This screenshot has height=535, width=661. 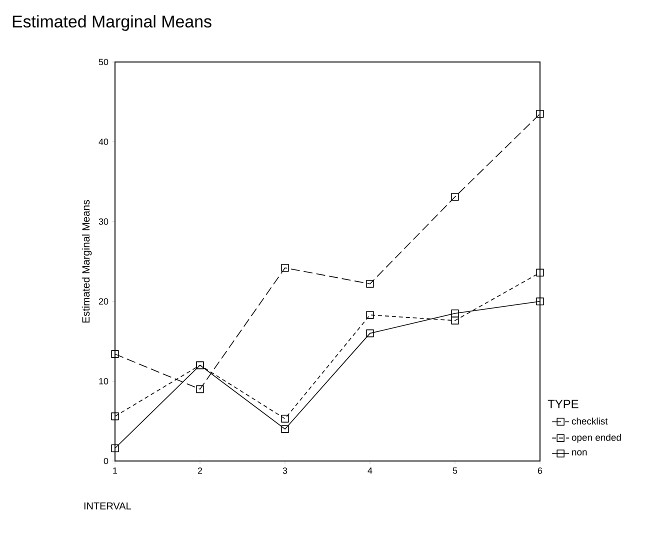 I want to click on y-tick-label: 10, so click(x=103, y=381).